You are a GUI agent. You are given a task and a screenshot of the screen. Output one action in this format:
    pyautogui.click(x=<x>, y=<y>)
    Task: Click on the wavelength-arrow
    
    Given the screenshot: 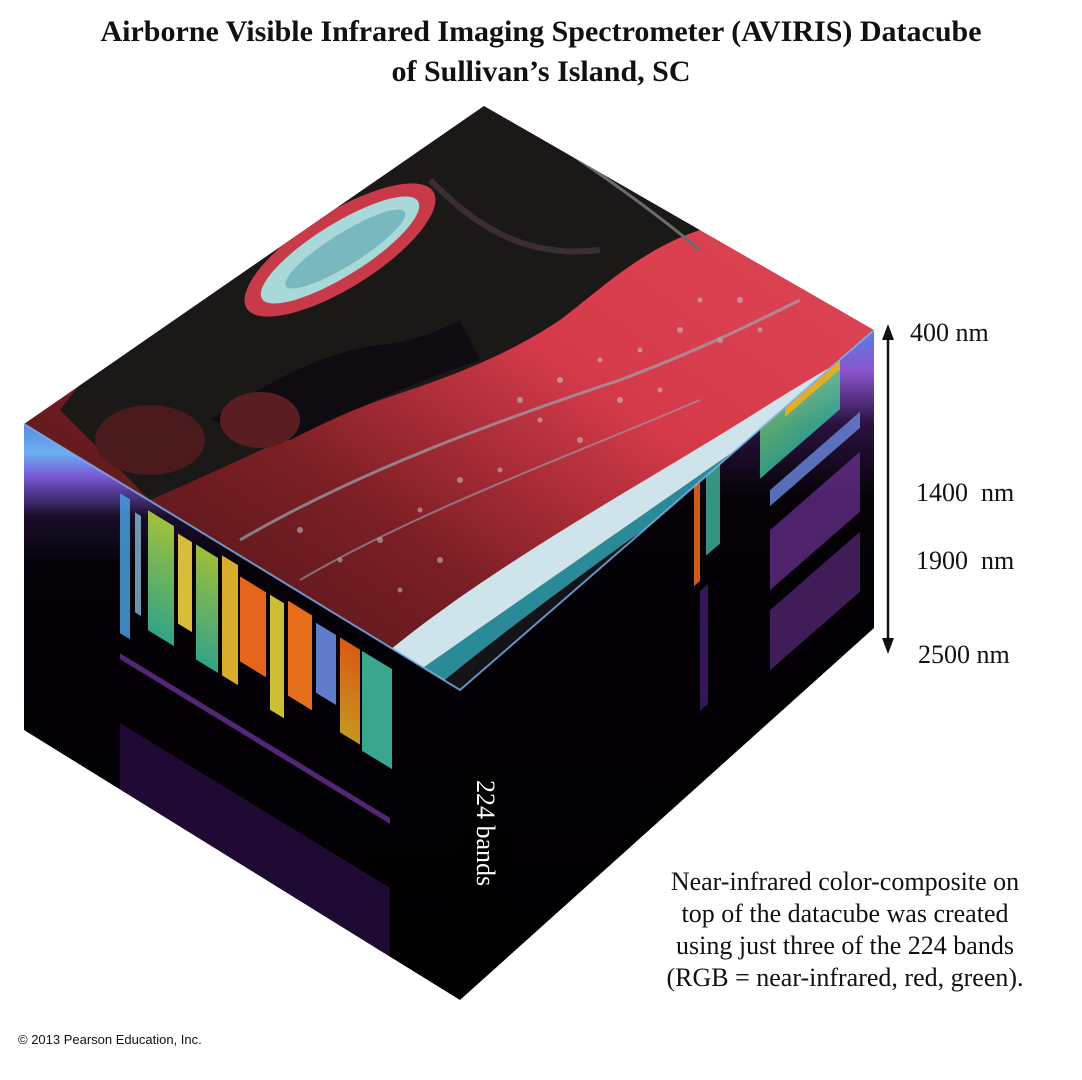 What is the action you would take?
    pyautogui.click(x=888, y=489)
    